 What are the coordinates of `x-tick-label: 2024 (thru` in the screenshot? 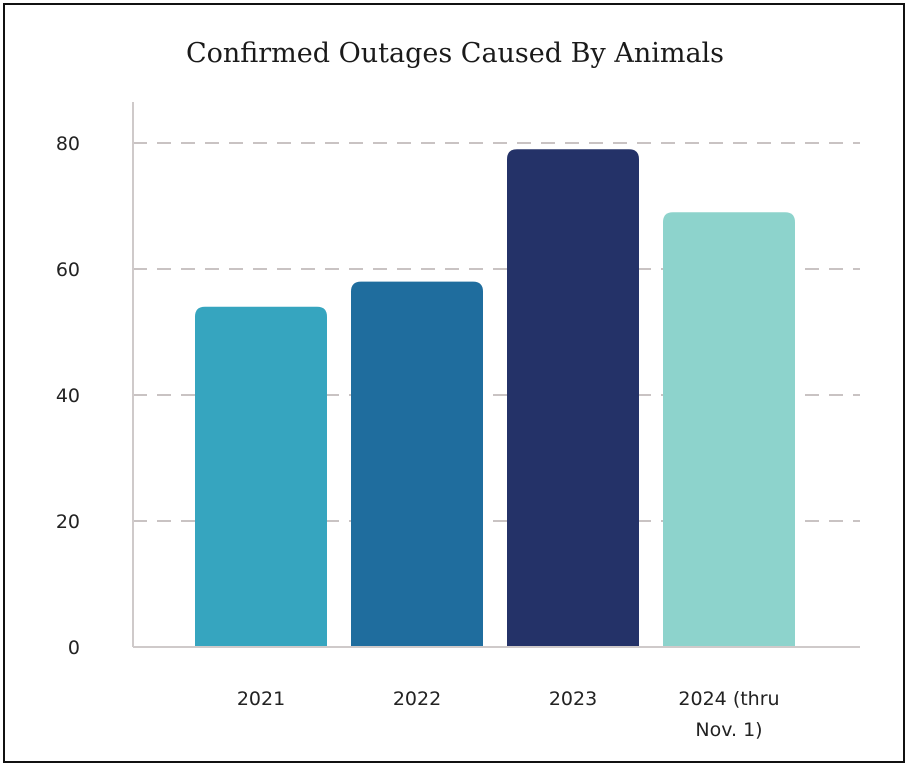 It's located at (728, 699).